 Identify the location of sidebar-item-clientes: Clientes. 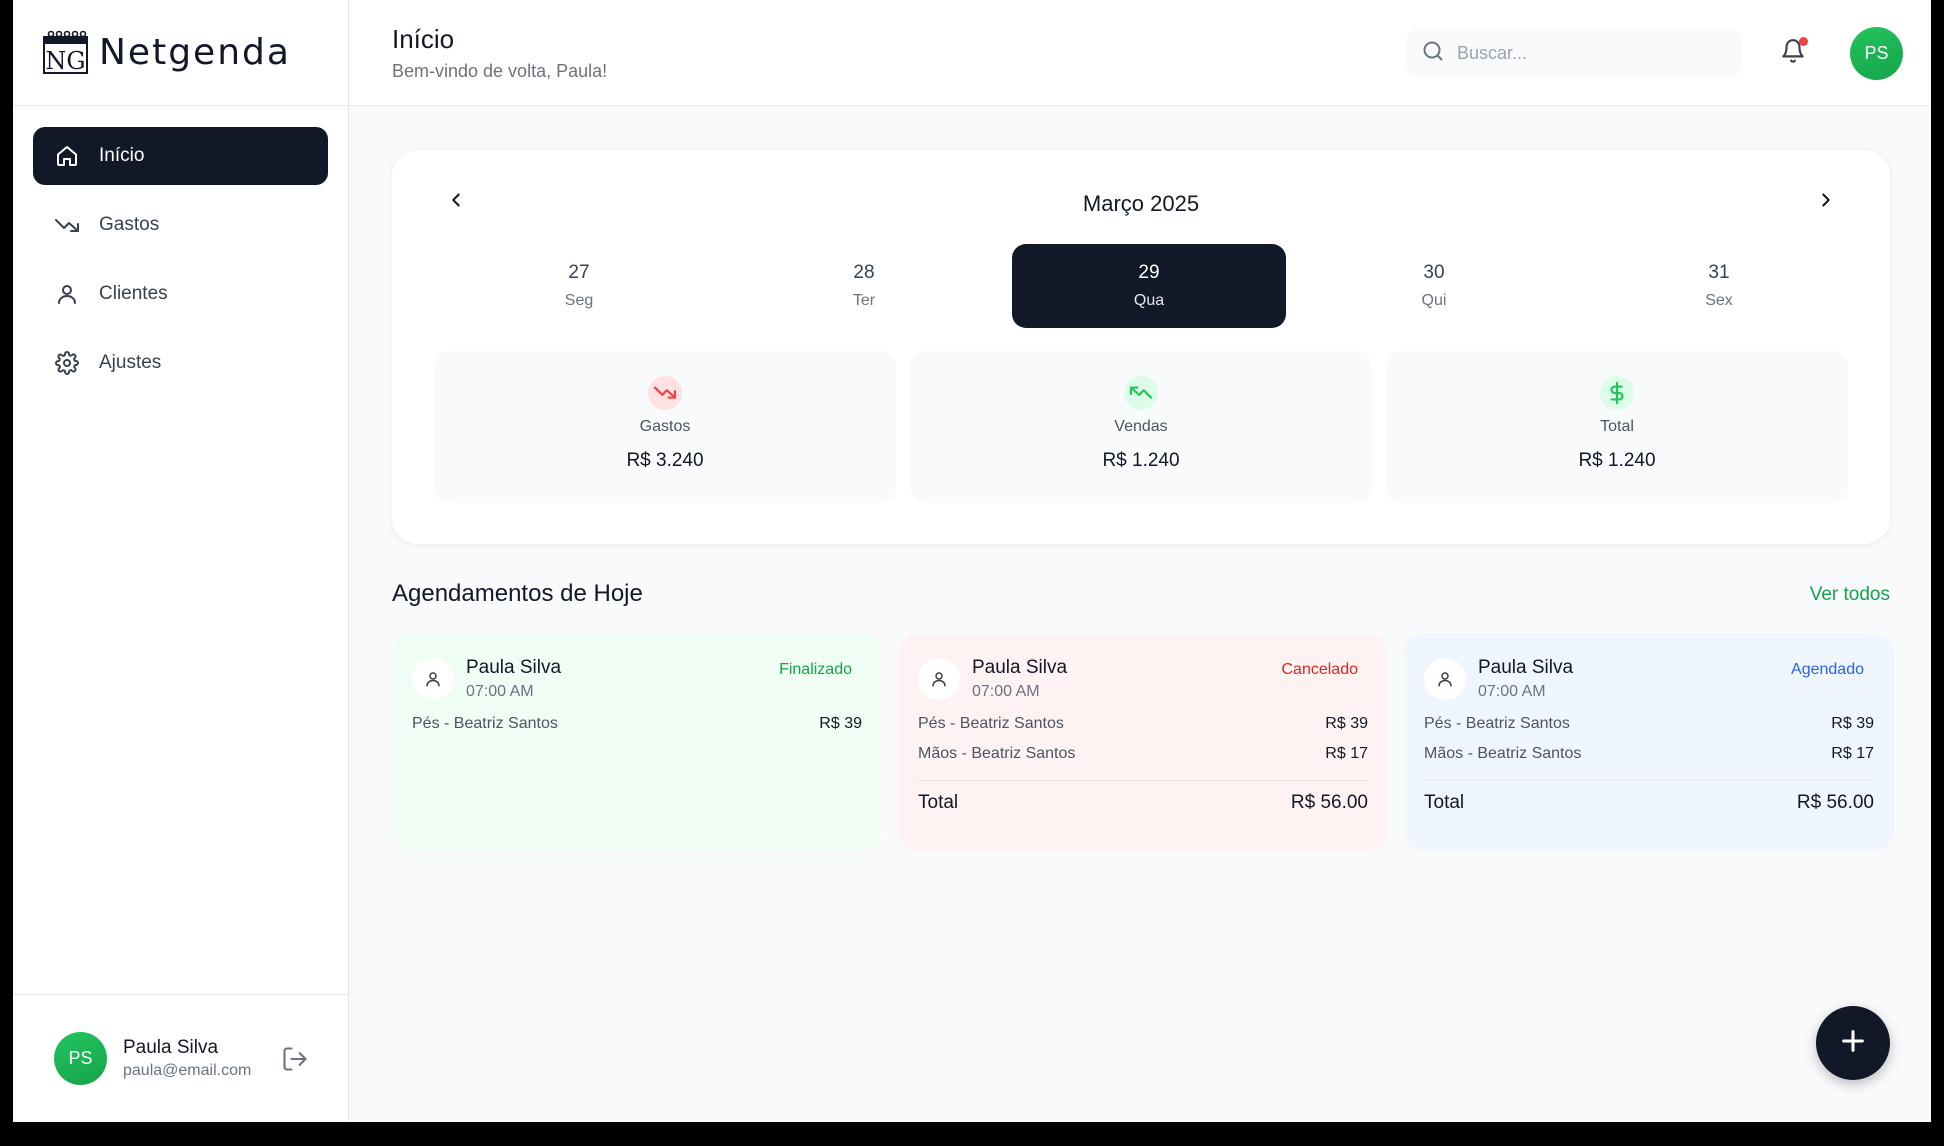
(180, 294).